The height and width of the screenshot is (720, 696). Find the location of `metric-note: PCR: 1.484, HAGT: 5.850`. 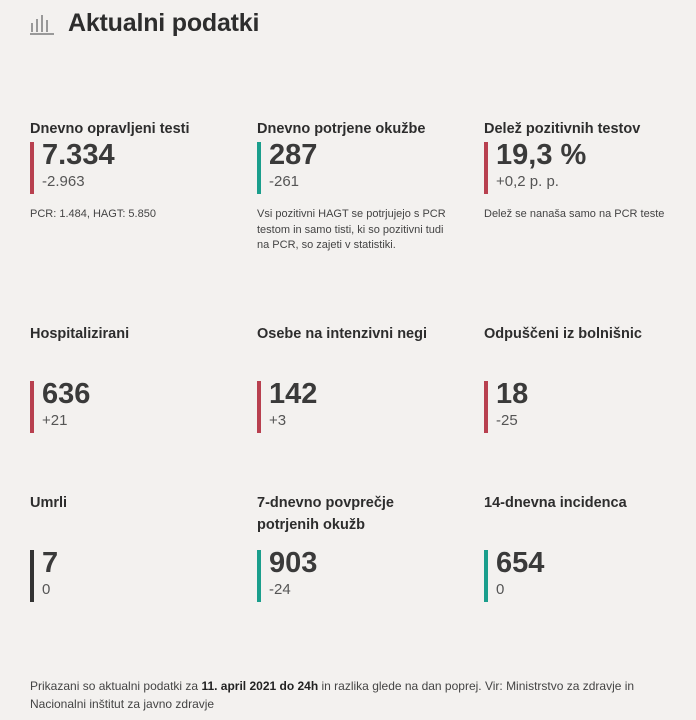

metric-note: PCR: 1.484, HAGT: 5.850 is located at coordinates (93, 214).